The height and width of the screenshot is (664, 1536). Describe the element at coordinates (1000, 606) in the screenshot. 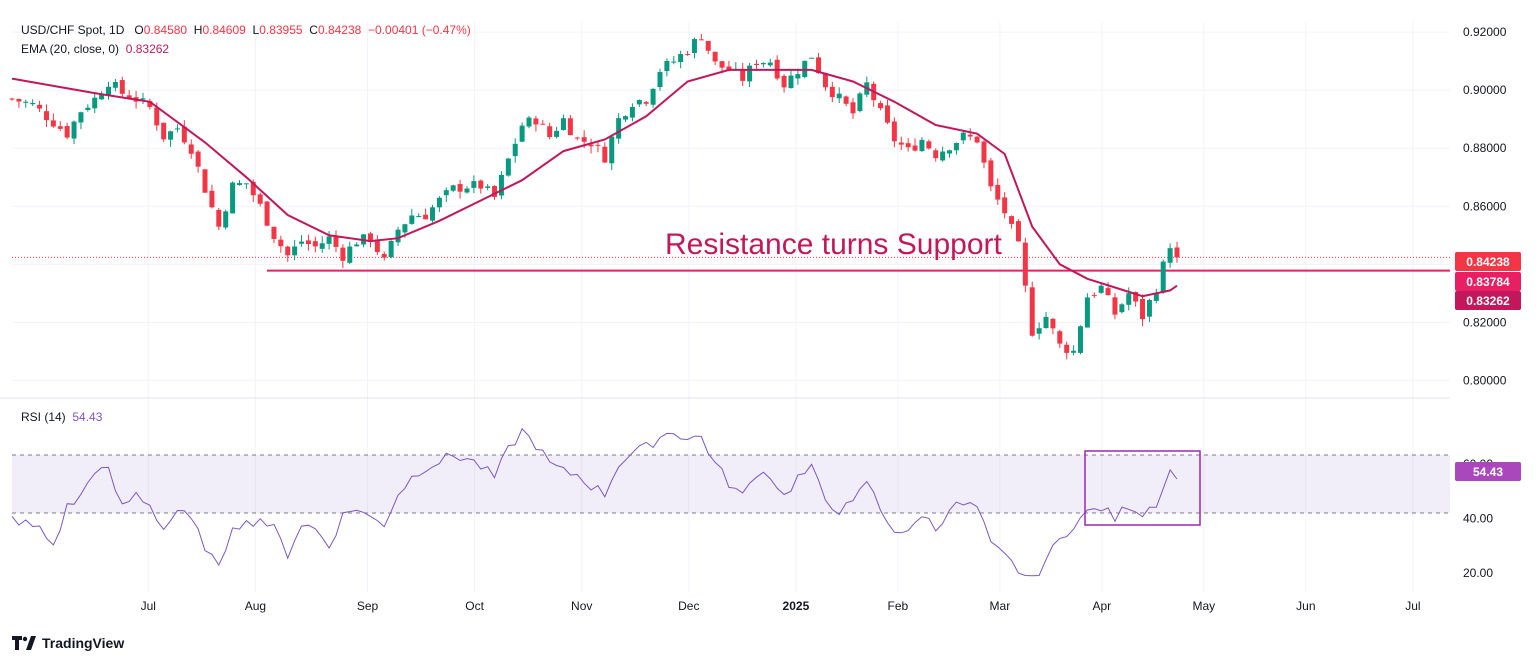

I see `x-tick-label: Mar` at that location.